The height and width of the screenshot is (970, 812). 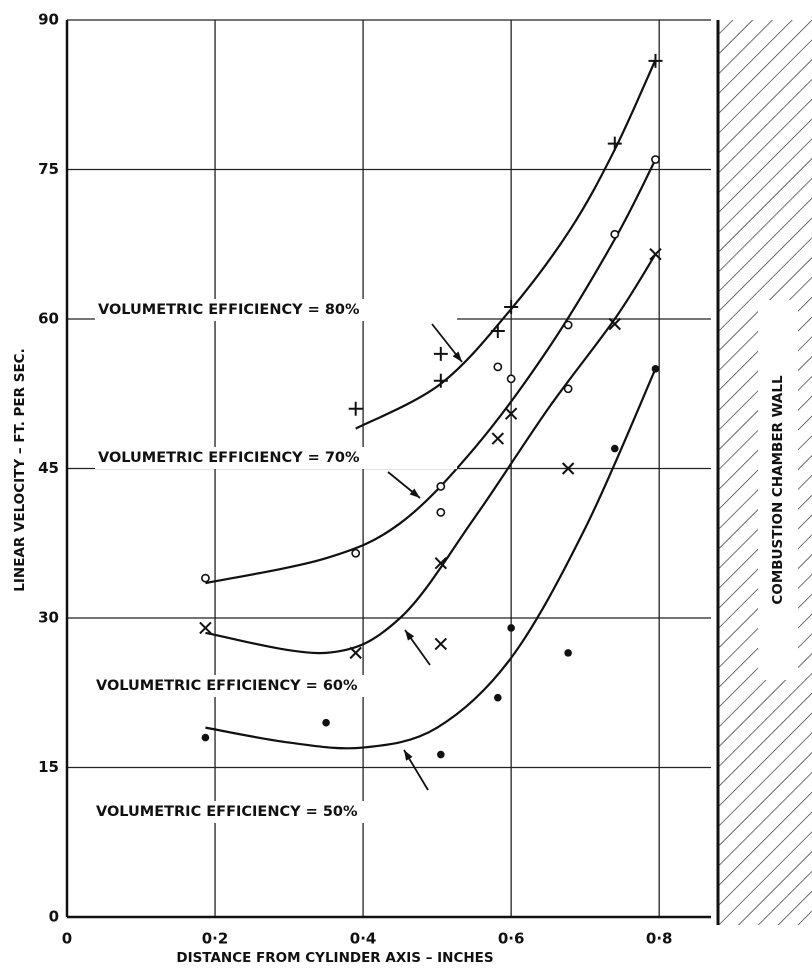 What do you see at coordinates (48, 767) in the screenshot?
I see `y-tick-label: 15` at bounding box center [48, 767].